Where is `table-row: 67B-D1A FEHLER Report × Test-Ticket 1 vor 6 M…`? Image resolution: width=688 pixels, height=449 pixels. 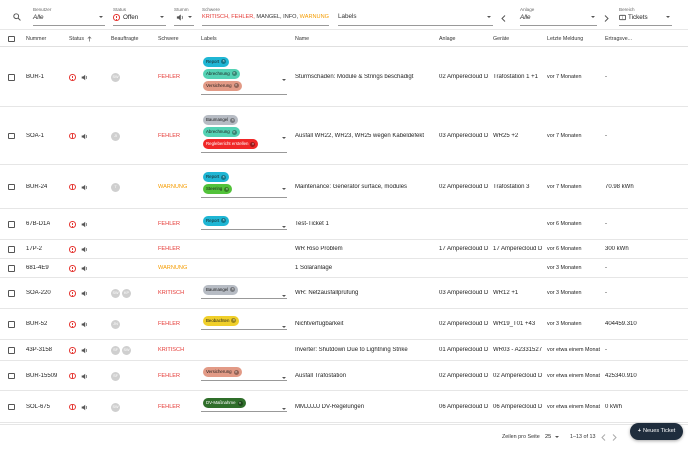
table-row: 67B-D1A FEHLER Report × Test-Ticket 1 vor 6 M… is located at coordinates (344, 224).